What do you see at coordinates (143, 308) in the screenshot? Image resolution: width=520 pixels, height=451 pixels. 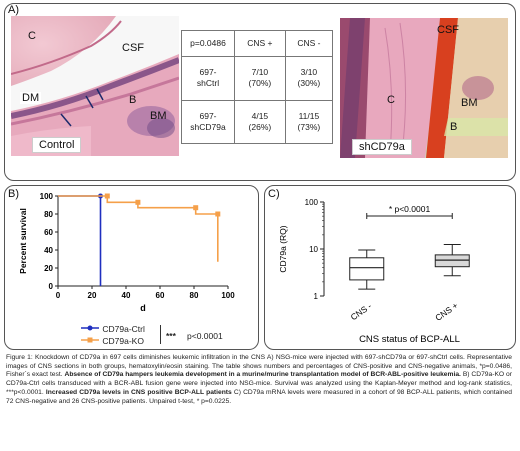 I see `x-axis-label: d` at bounding box center [143, 308].